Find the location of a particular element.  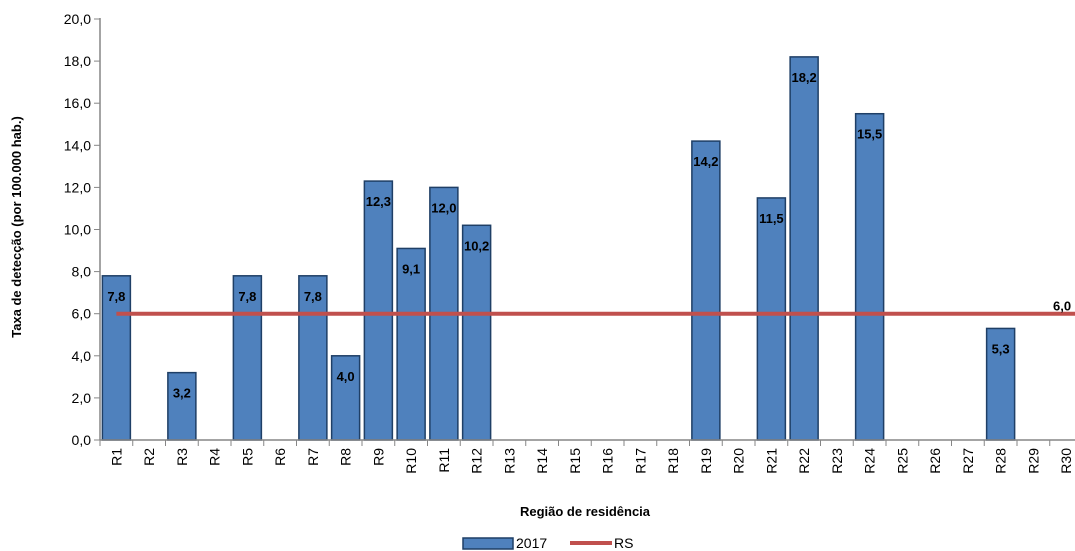

y-axis-ticks: 0,0 2,0 4,0 6,0 8,0 10,0 12,0 14,0 16,0 18,0 20,0 is located at coordinates (82, 229).